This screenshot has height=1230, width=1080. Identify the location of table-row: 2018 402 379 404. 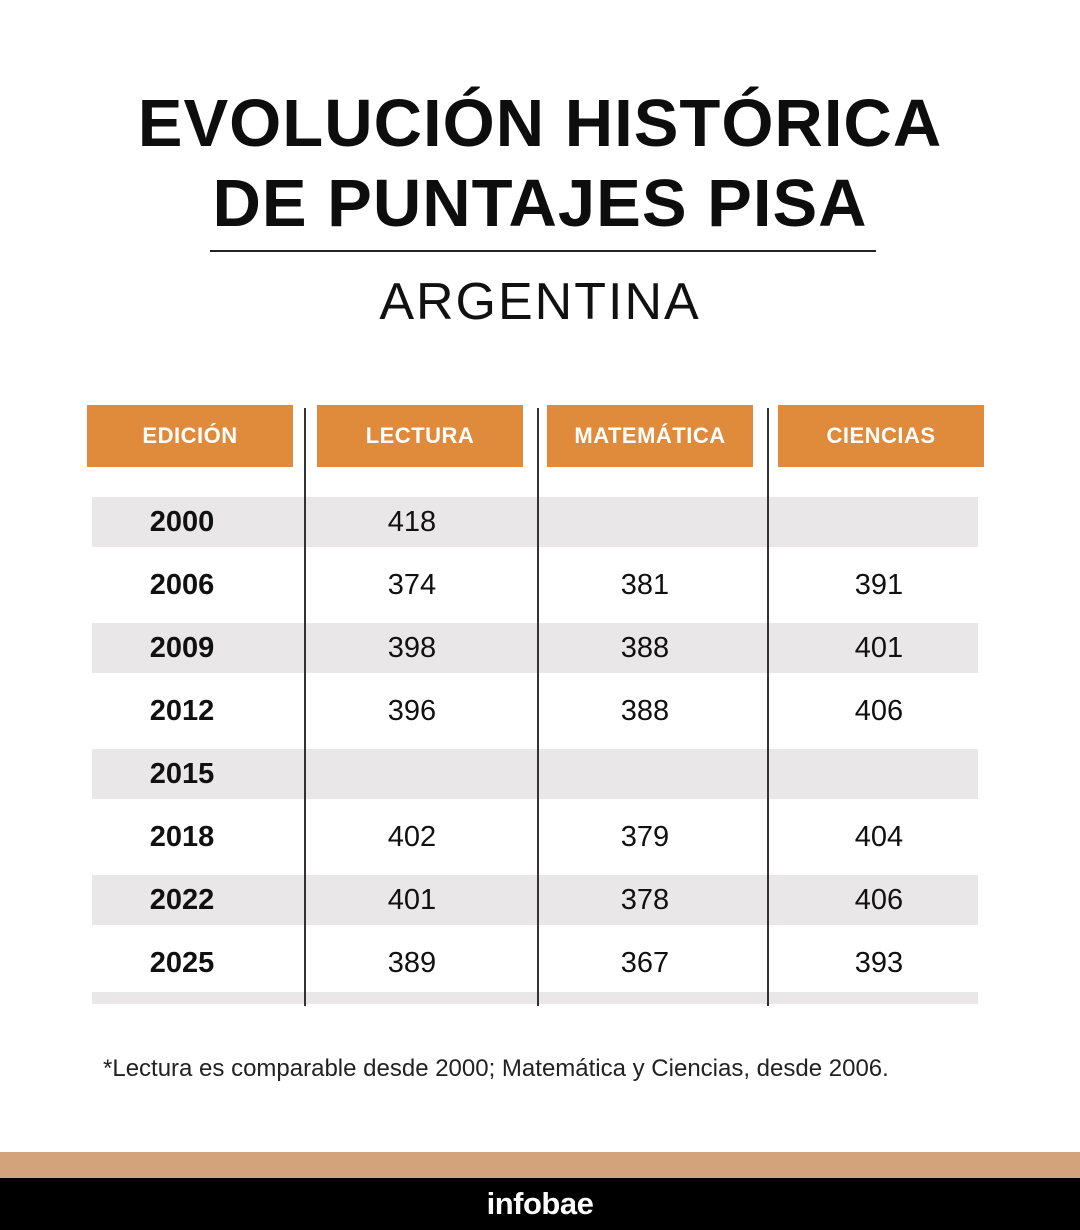
(535, 837).